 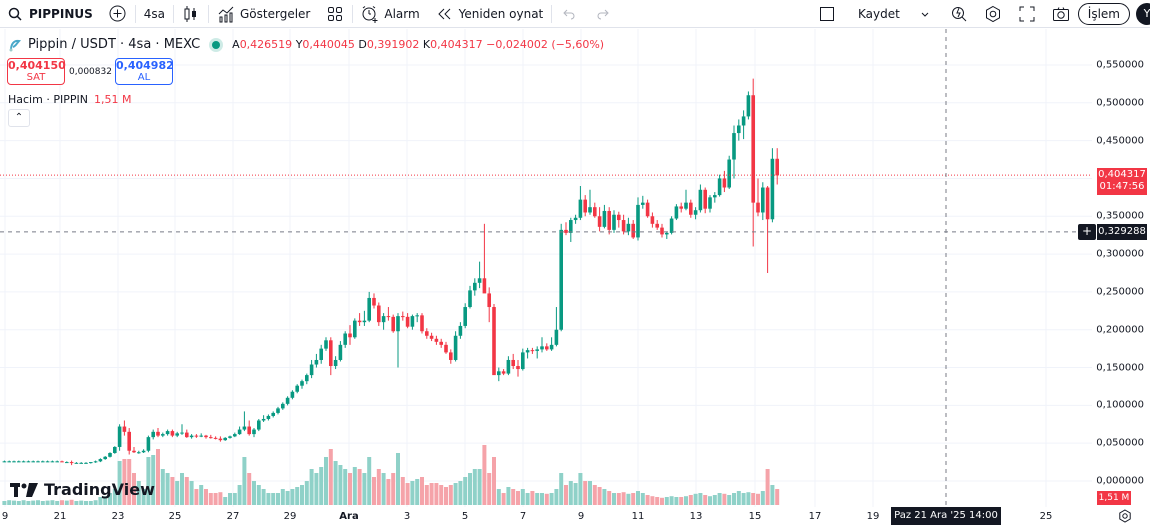 What do you see at coordinates (1120, 65) in the screenshot?
I see `price-tick-label: 0,550000` at bounding box center [1120, 65].